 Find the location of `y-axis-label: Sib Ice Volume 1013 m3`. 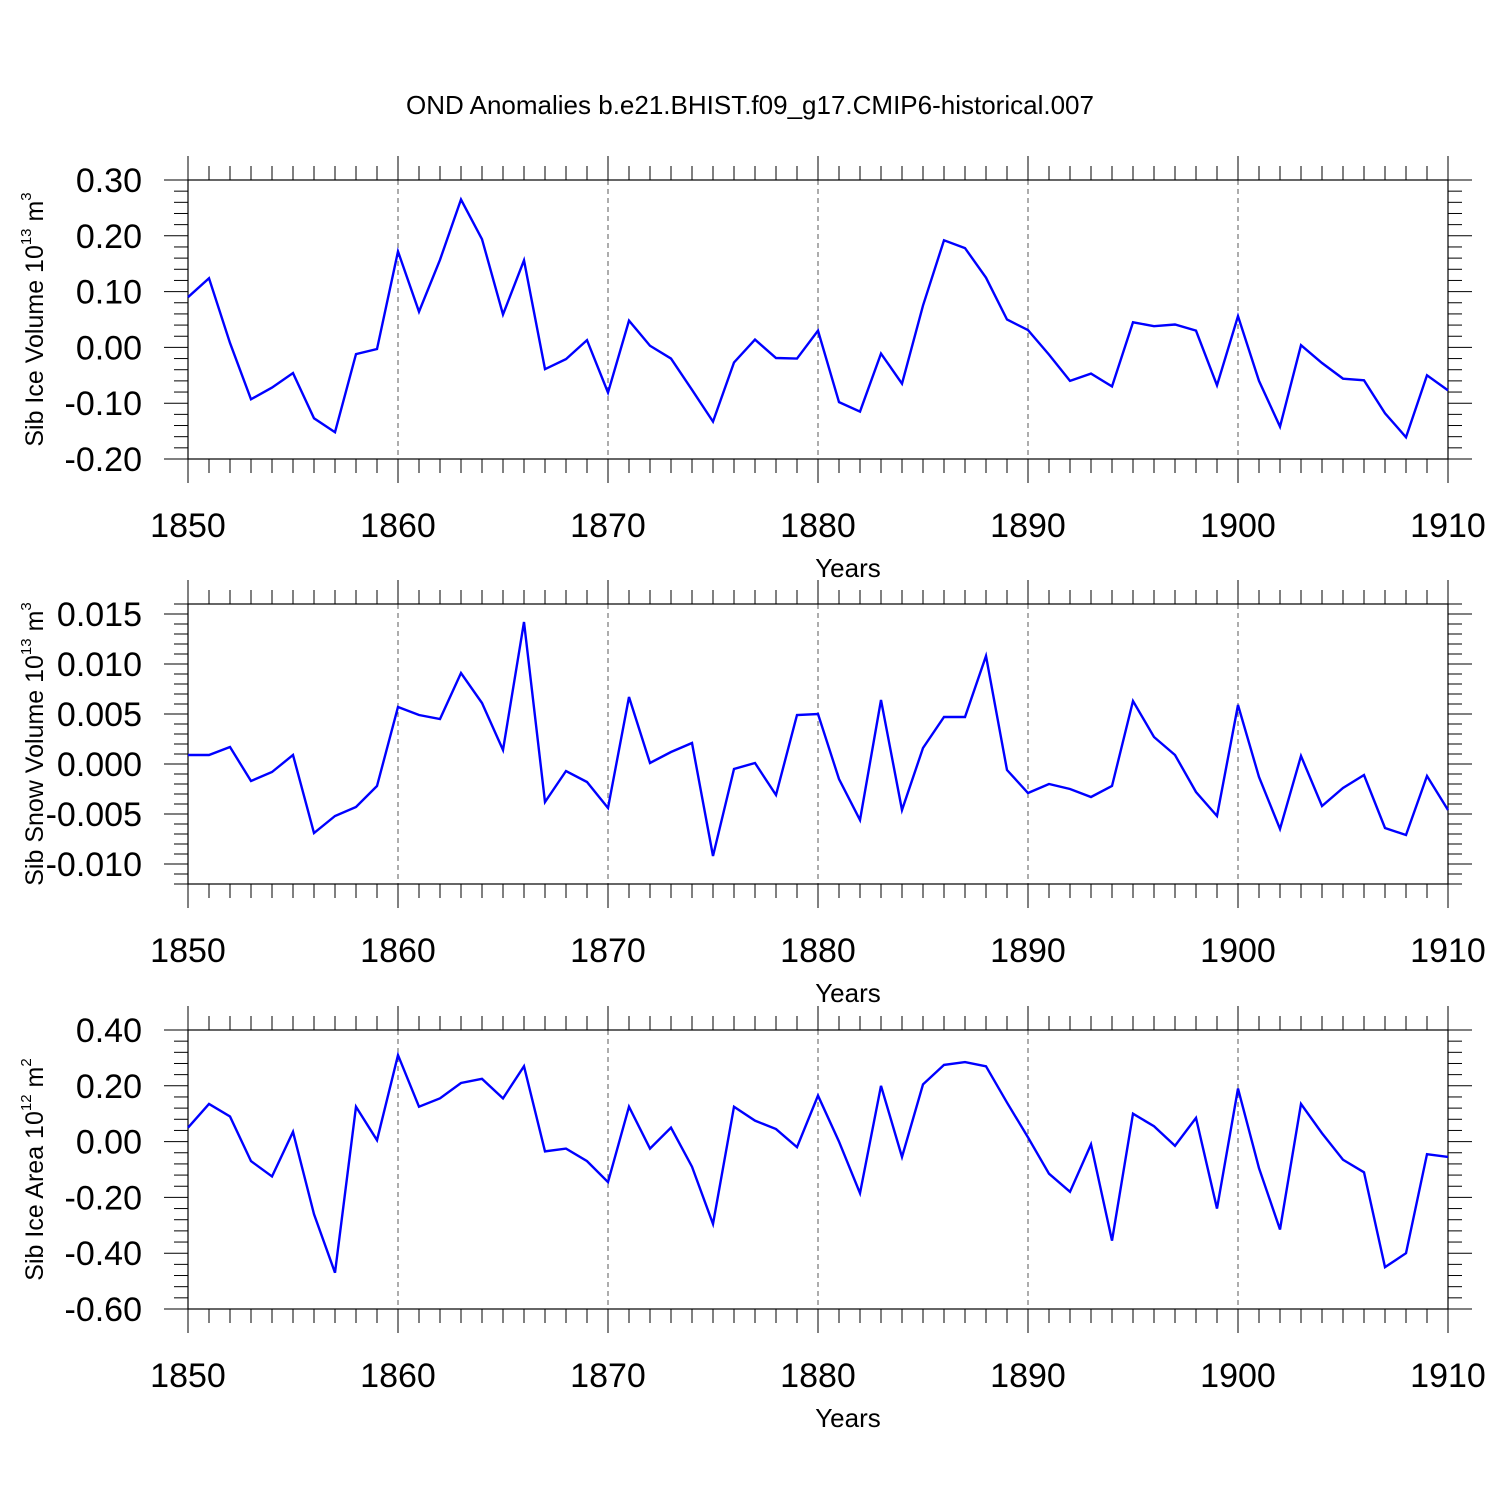

y-axis-label: Sib Ice Volume 1013 m3 is located at coordinates (33, 319).